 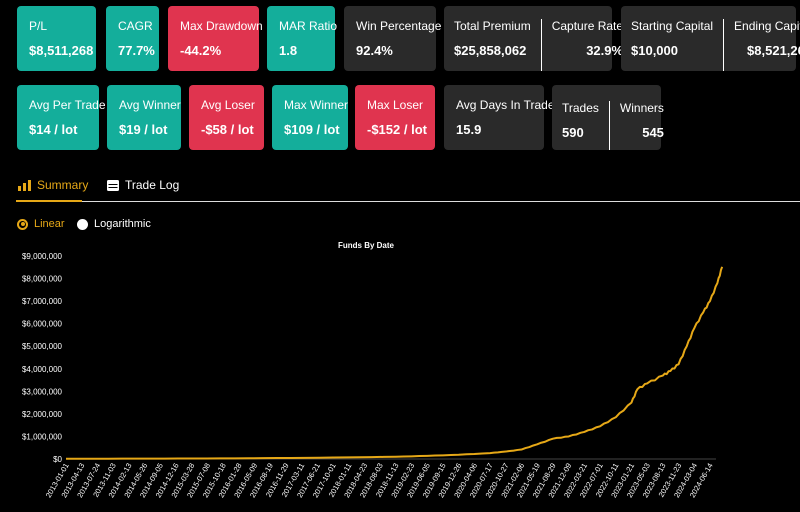 What do you see at coordinates (42, 391) in the screenshot?
I see `y-tick-label: $3,000,000` at bounding box center [42, 391].